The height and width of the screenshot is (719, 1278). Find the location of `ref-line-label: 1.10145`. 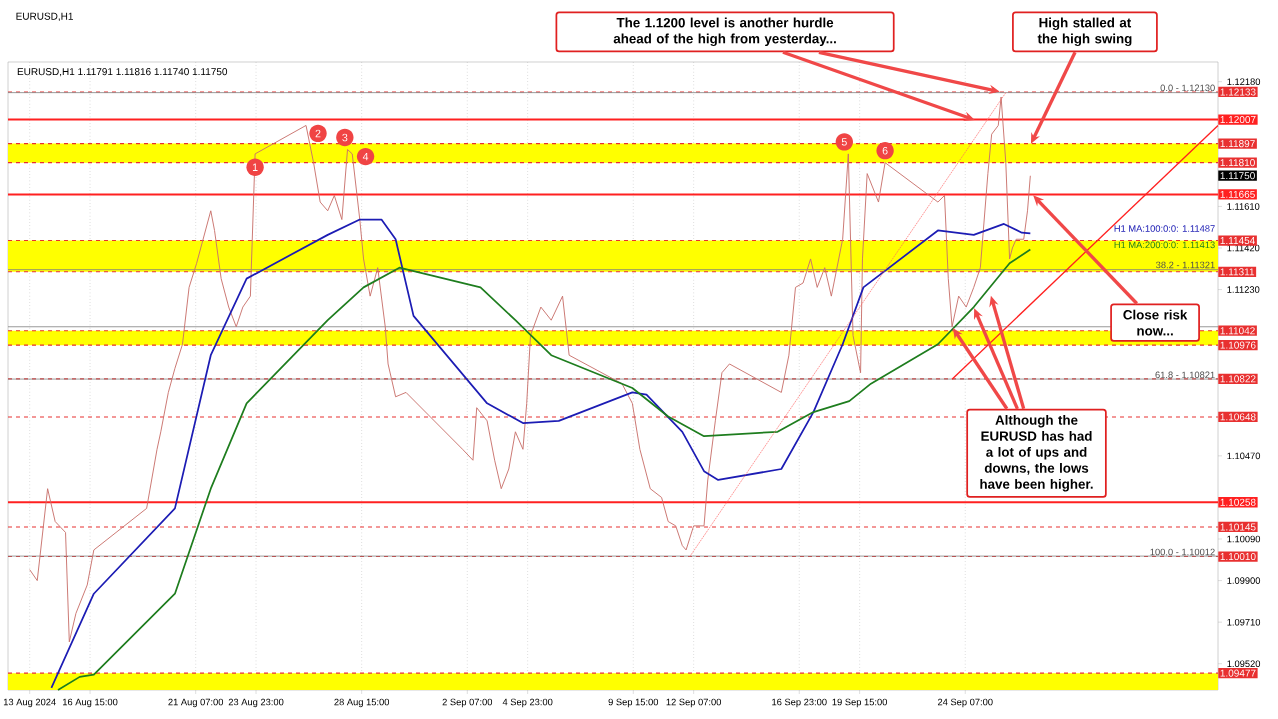

ref-line-label: 1.10145 is located at coordinates (1238, 527).